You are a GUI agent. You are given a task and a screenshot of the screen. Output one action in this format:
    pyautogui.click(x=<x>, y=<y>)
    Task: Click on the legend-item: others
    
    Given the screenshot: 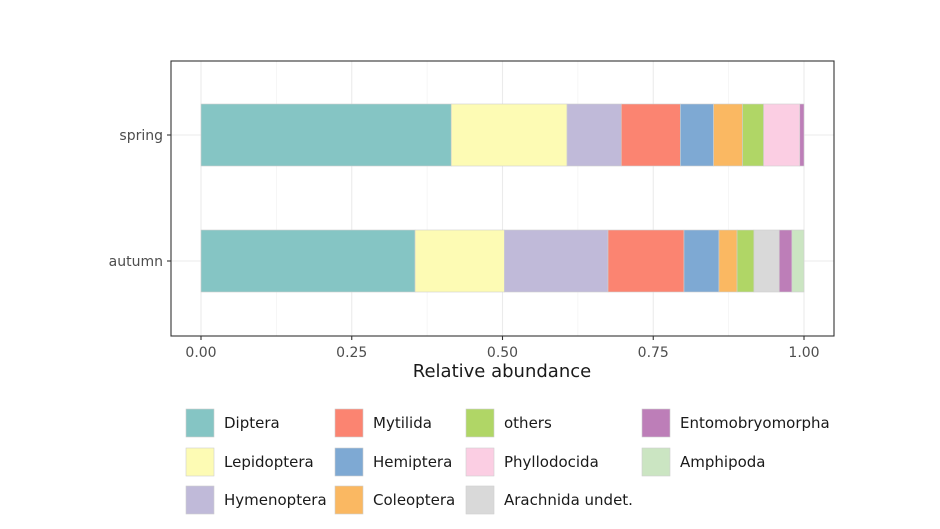 What is the action you would take?
    pyautogui.click(x=508, y=423)
    